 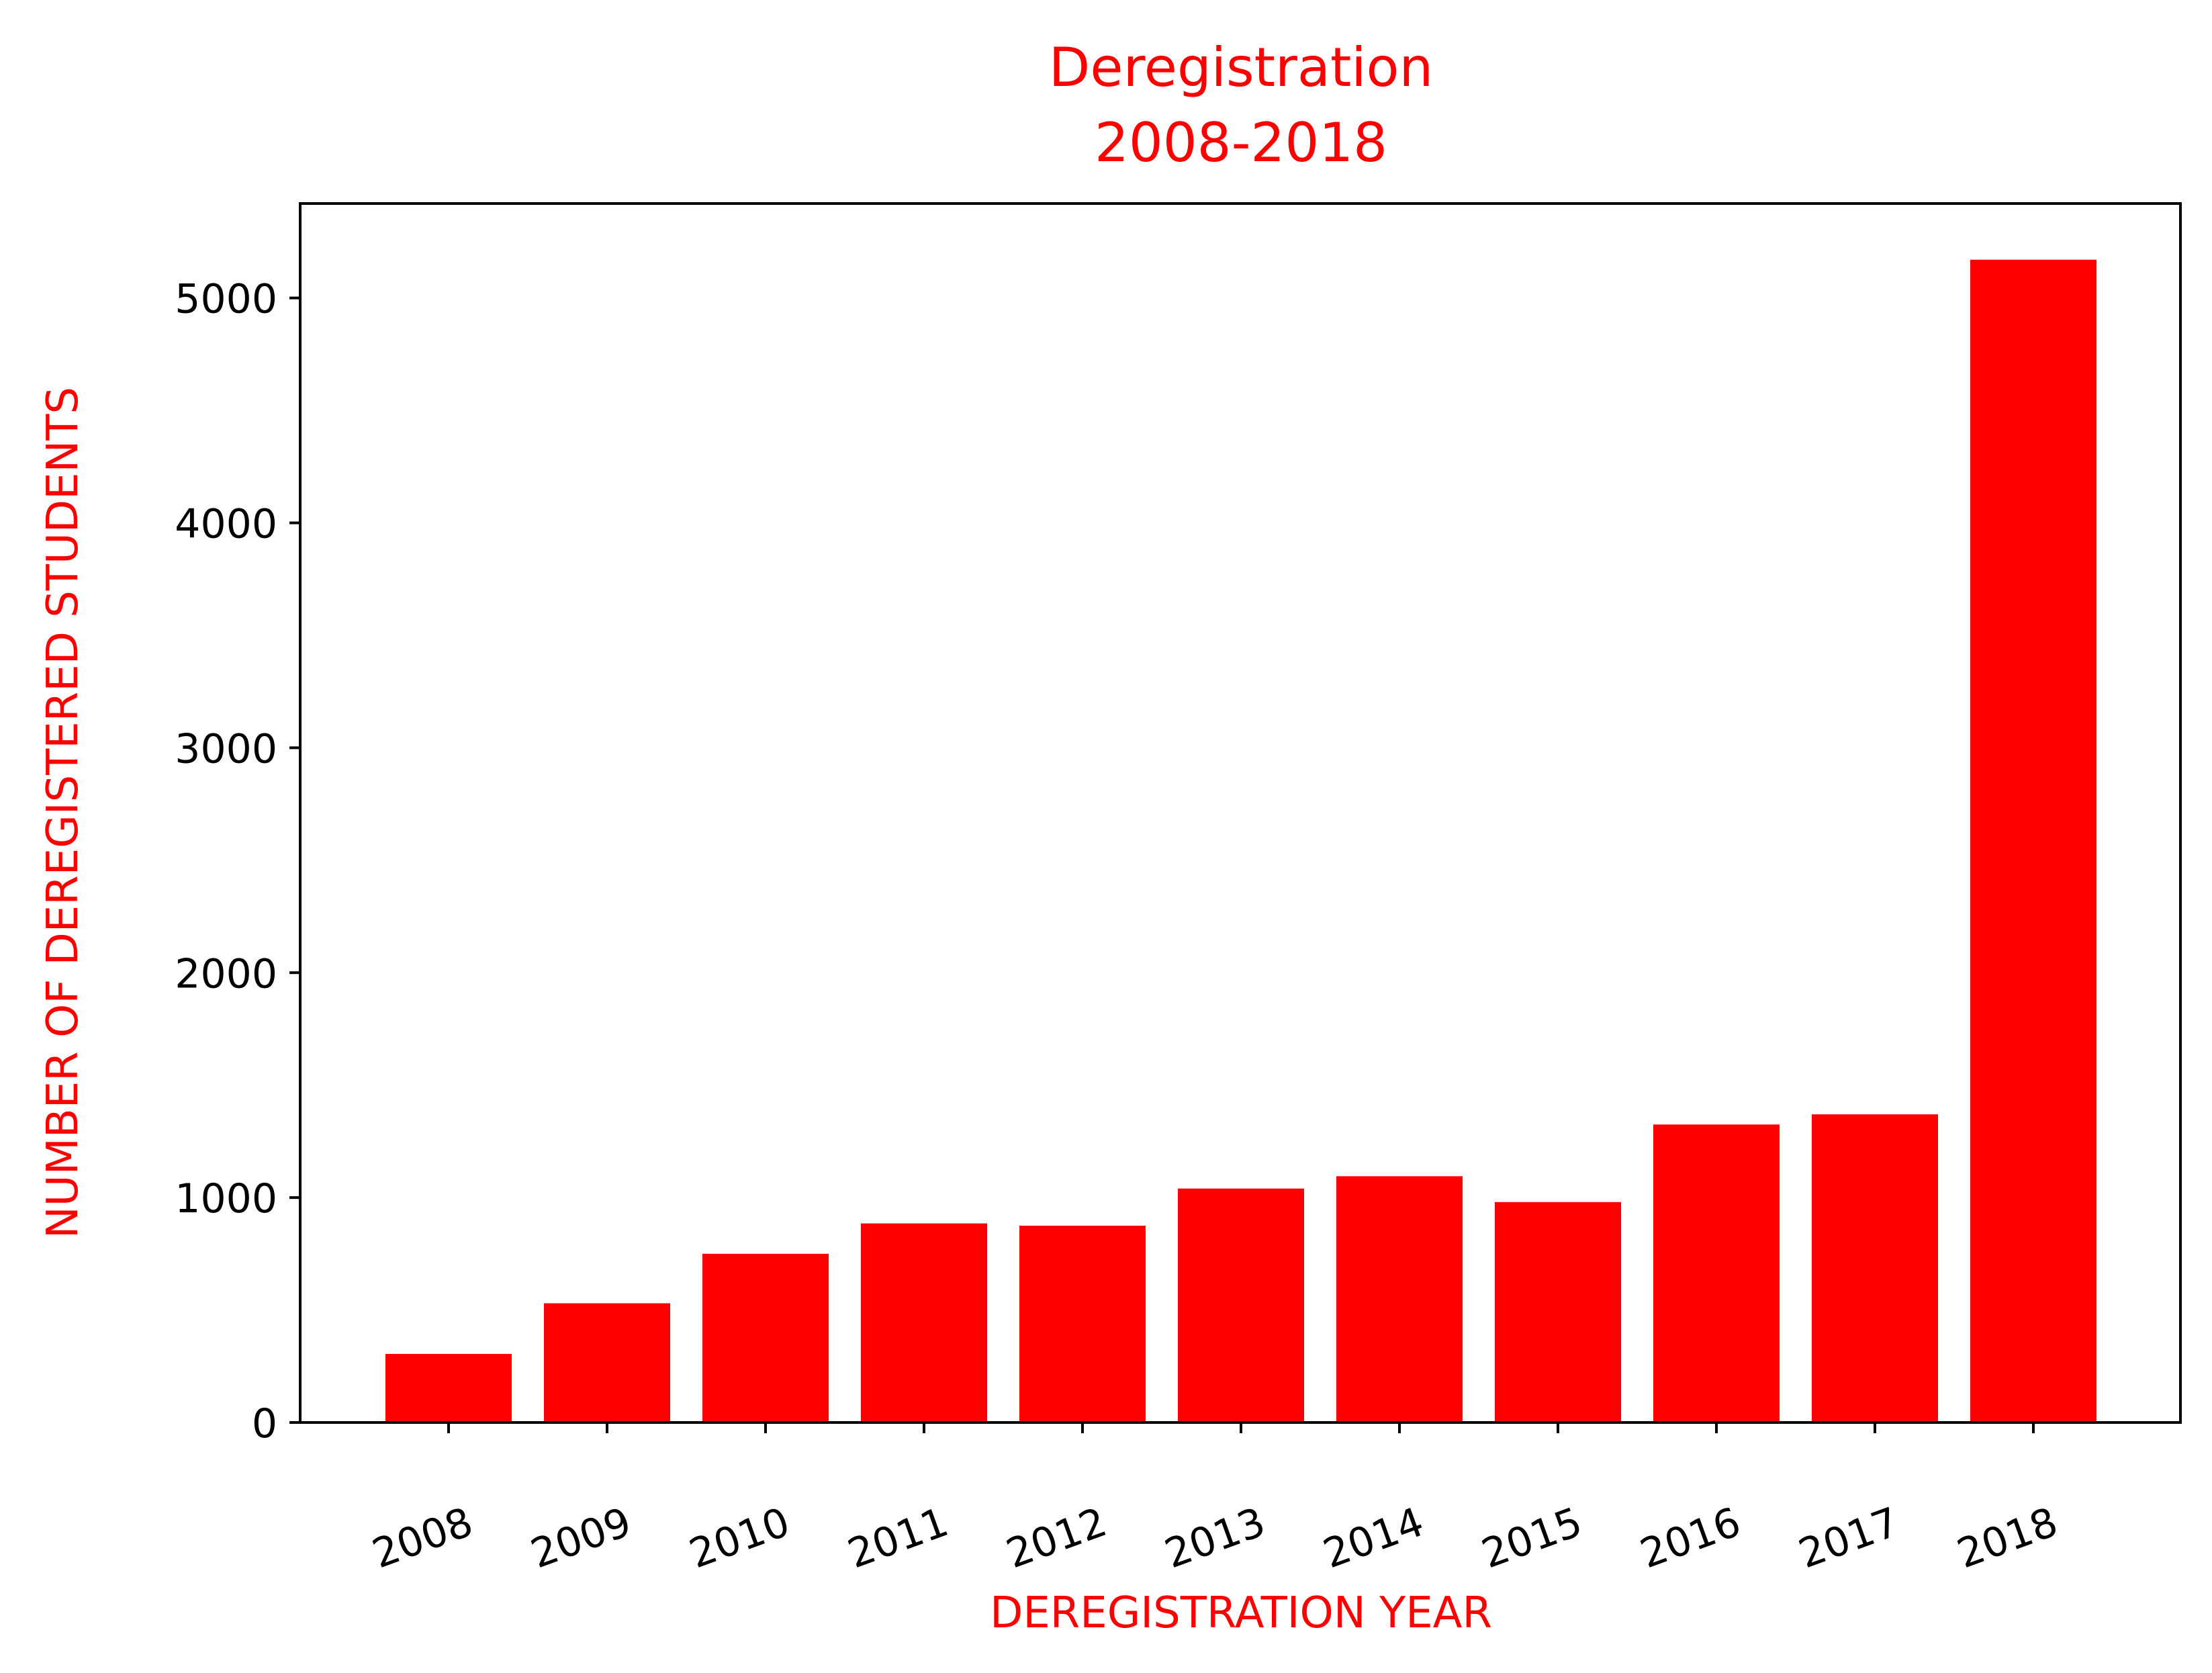 I want to click on bar-2017, so click(x=1875, y=1268).